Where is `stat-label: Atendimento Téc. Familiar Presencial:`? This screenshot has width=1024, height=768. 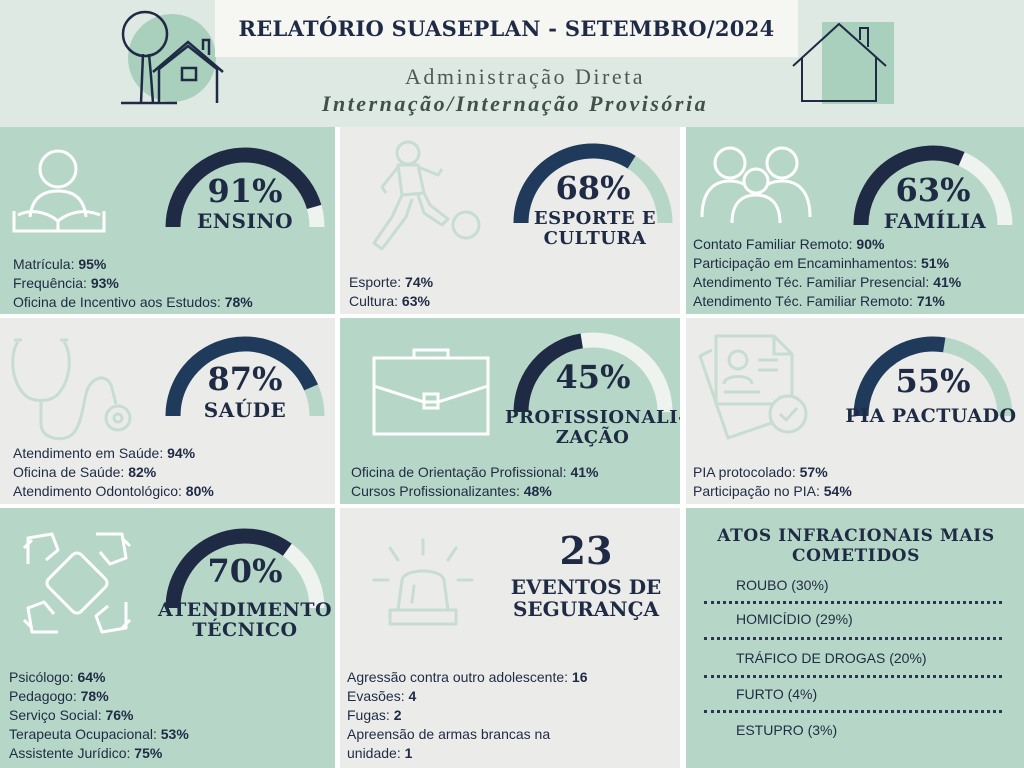 stat-label: Atendimento Téc. Familiar Presencial: is located at coordinates (813, 282).